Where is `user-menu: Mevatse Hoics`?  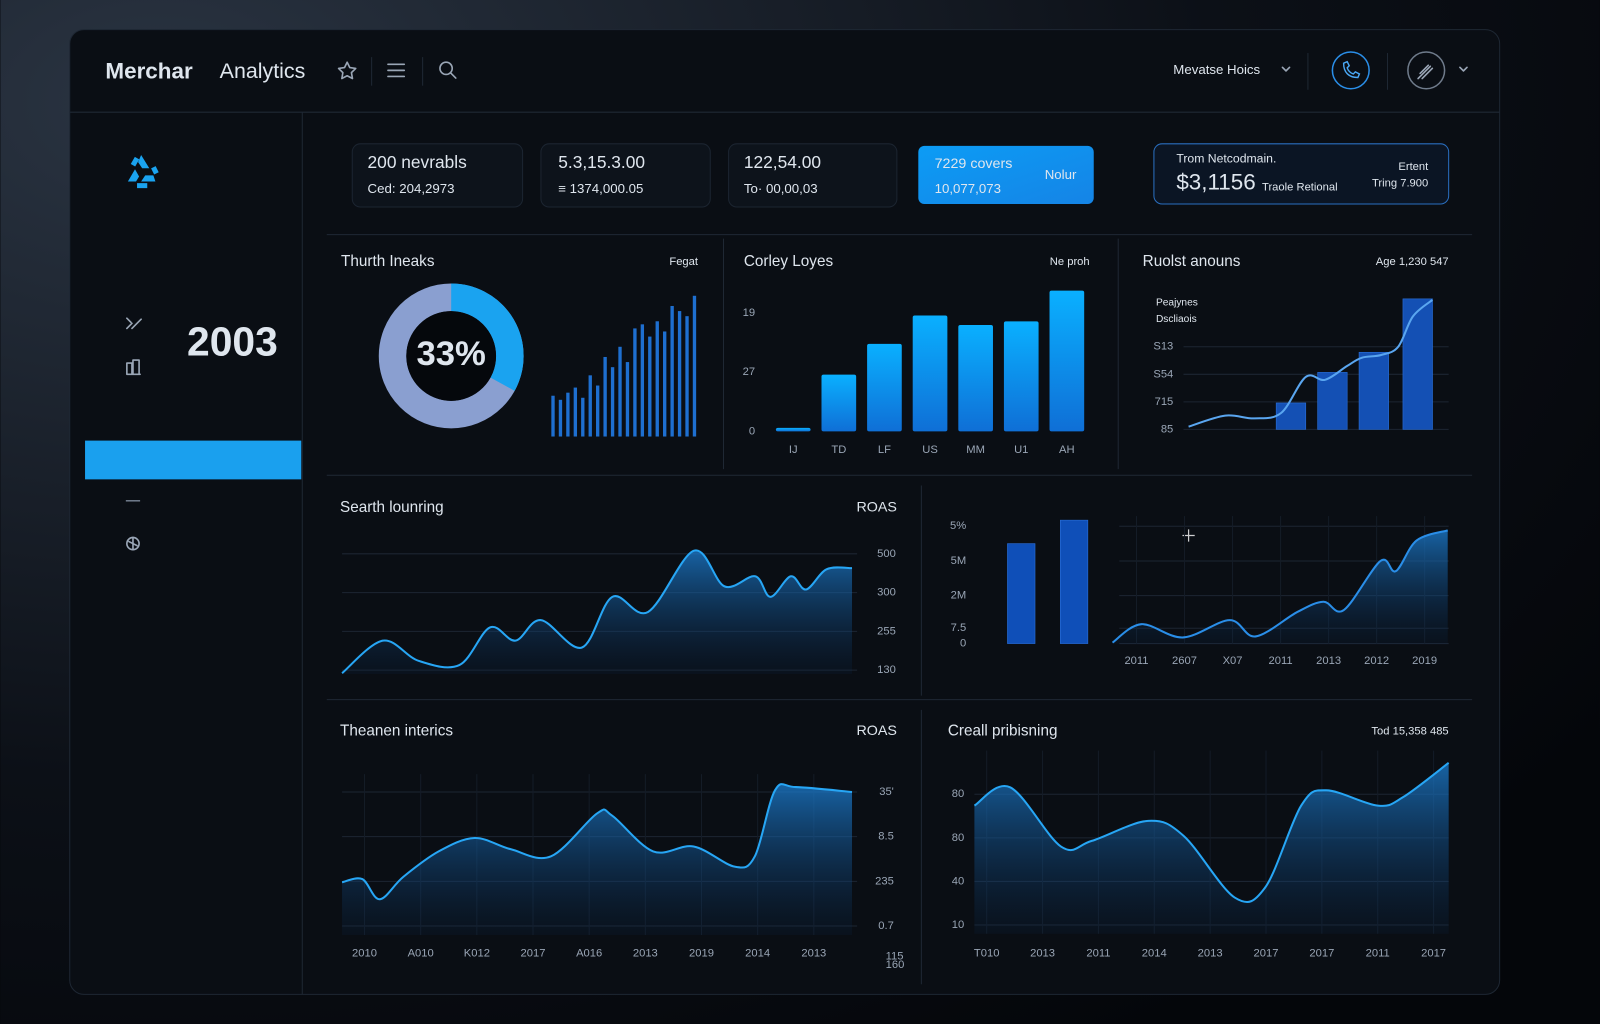 user-menu: Mevatse Hoics is located at coordinates (1216, 69).